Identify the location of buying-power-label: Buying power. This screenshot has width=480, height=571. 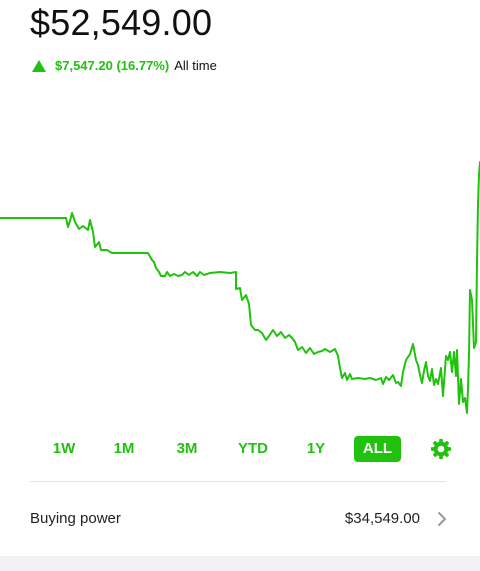
(75, 518).